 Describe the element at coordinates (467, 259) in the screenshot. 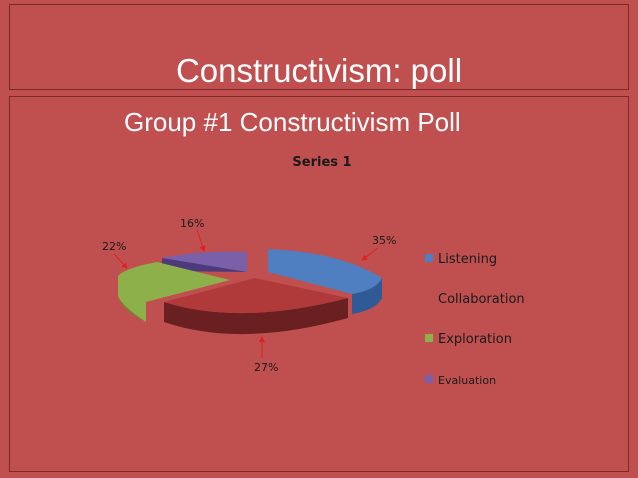

I see `legend-listening: Listening` at that location.